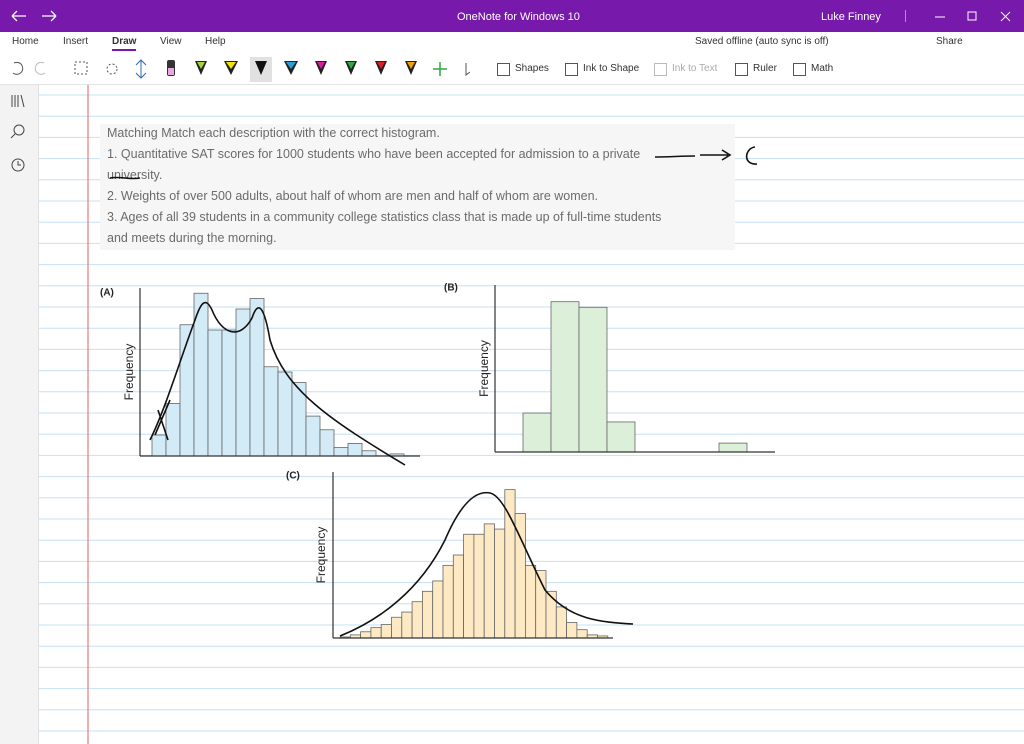  What do you see at coordinates (124, 43) in the screenshot?
I see `menu-tab: Draw` at bounding box center [124, 43].